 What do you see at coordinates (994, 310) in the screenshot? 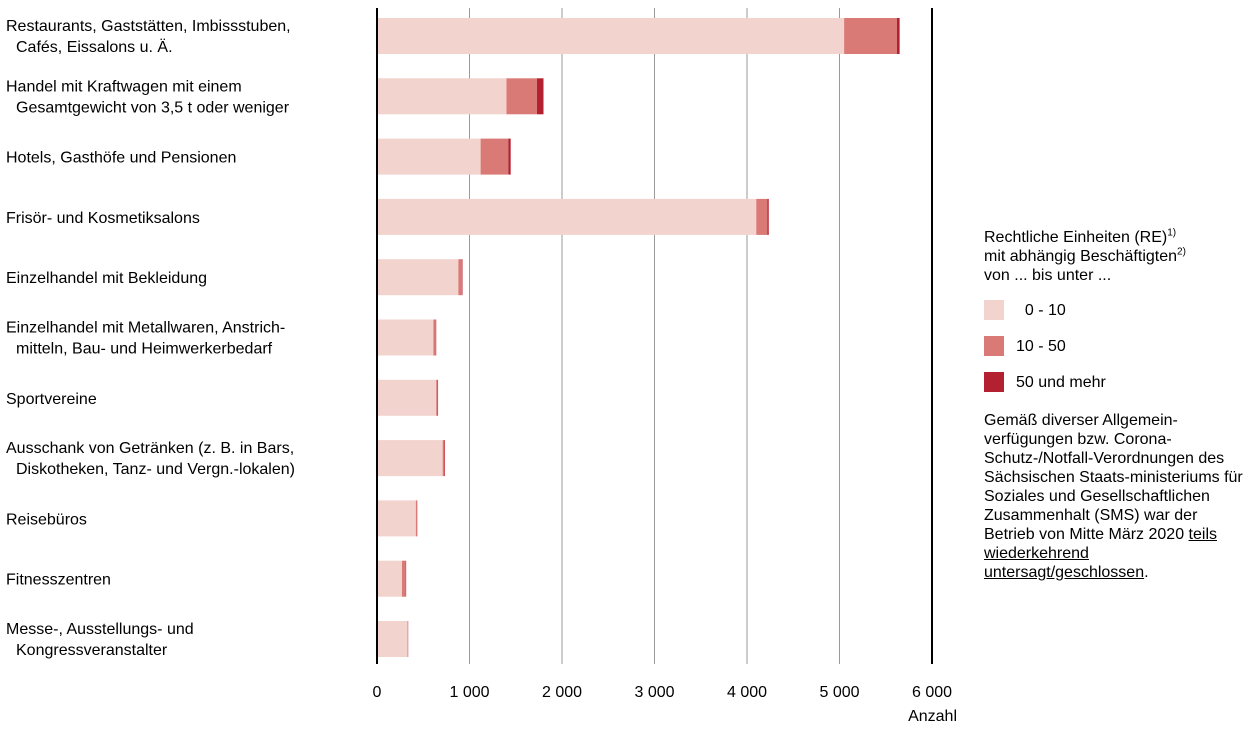
I see `legend-swatch-small` at bounding box center [994, 310].